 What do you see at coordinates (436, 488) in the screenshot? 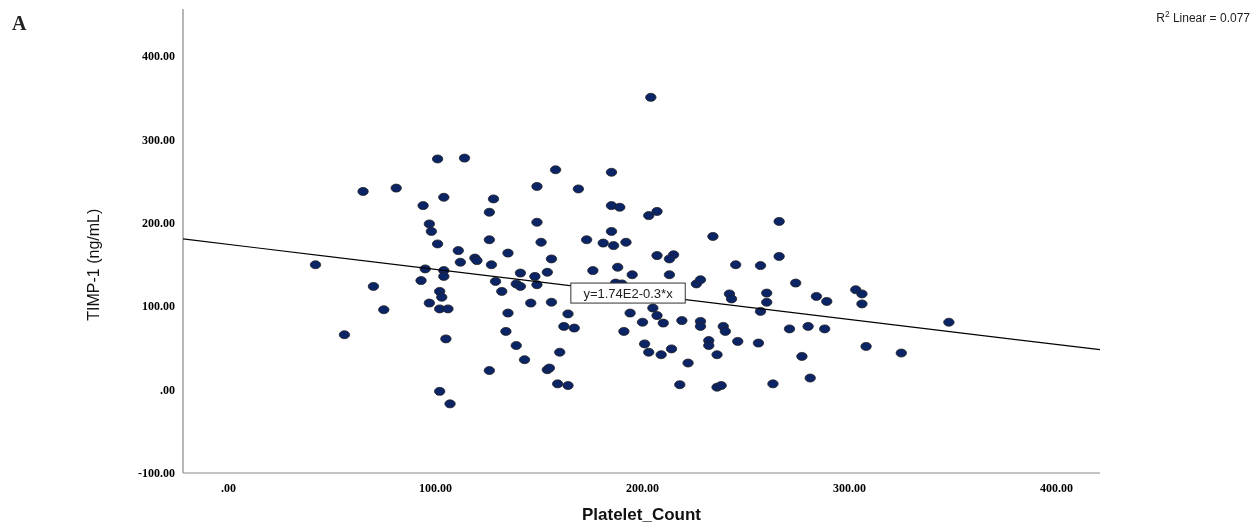
I see `x-tick-label: 100.00` at bounding box center [436, 488].